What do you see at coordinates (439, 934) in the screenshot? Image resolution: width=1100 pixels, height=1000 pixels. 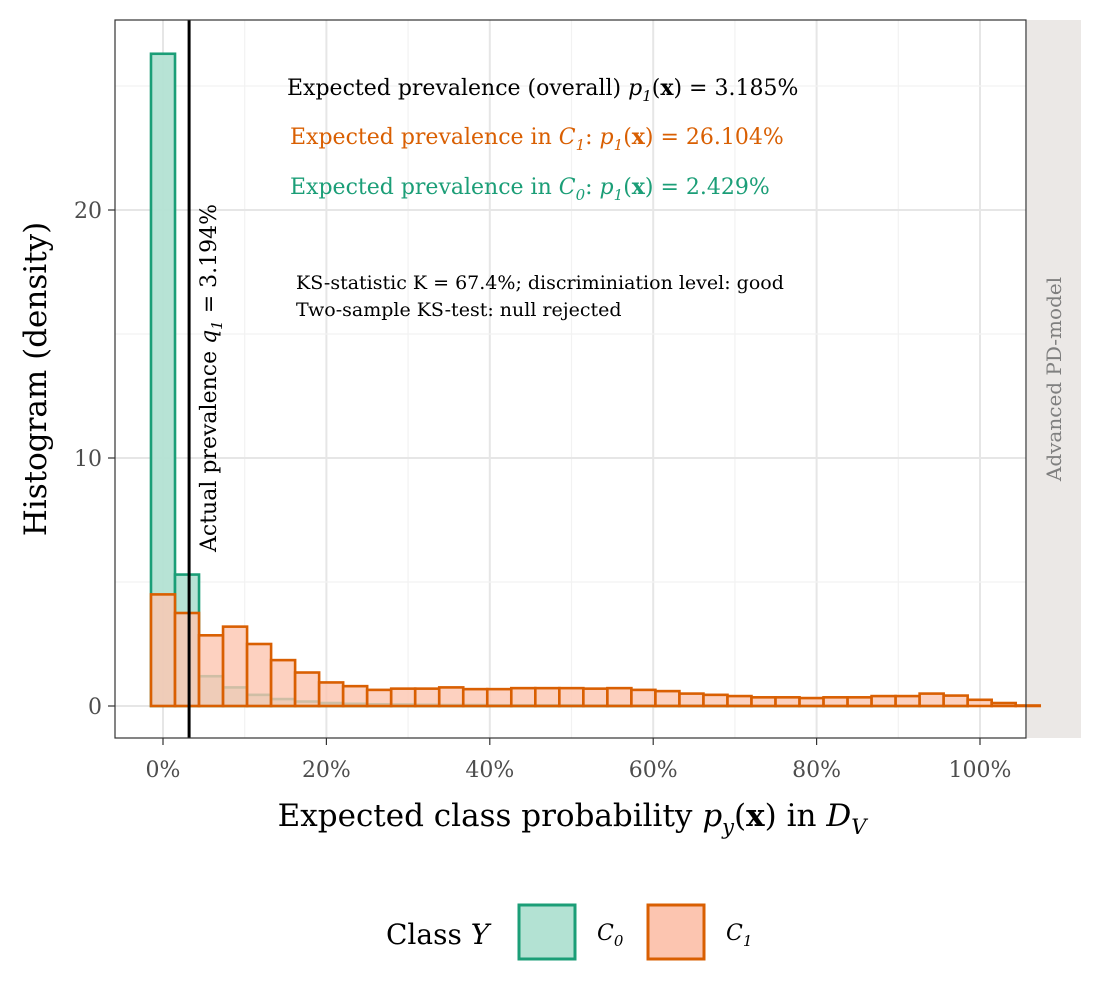 I see `legend-title: Class Y` at bounding box center [439, 934].